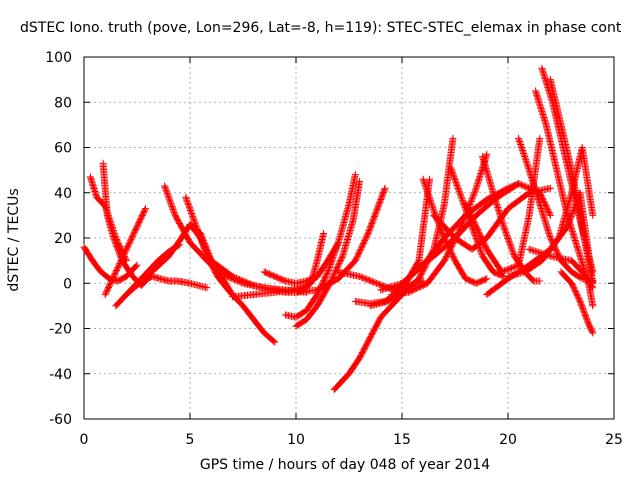  I want to click on y-tick-label: -60, so click(60, 420).